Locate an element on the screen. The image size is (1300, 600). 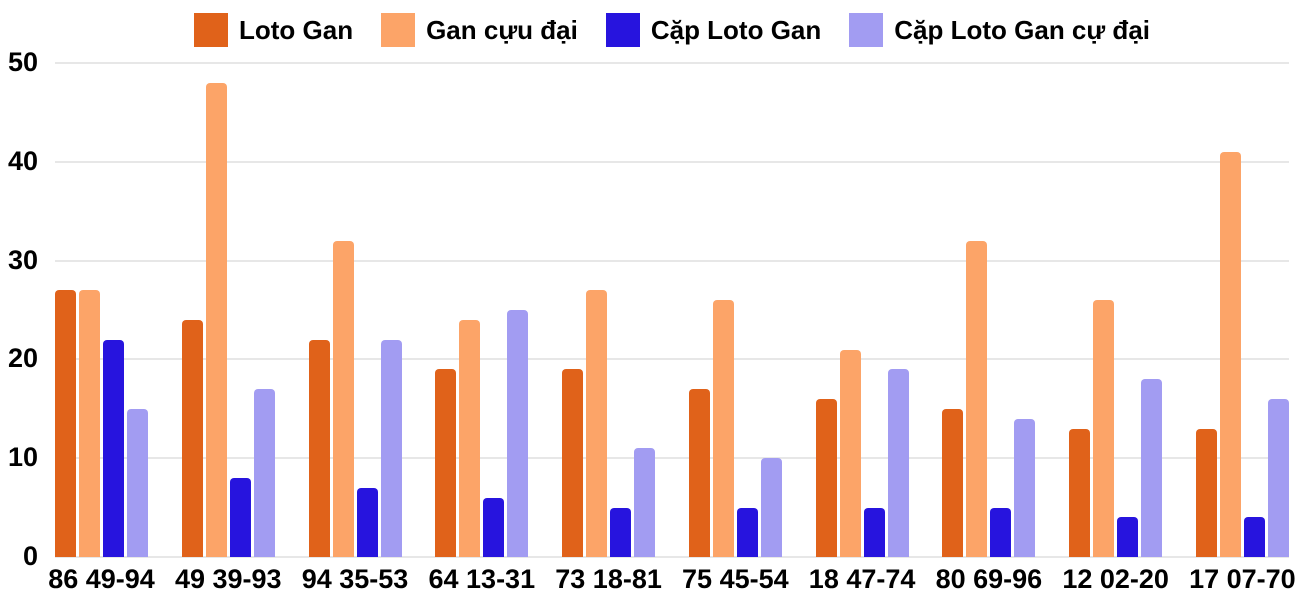
bar-group: 94 35-53 is located at coordinates (355, 328).